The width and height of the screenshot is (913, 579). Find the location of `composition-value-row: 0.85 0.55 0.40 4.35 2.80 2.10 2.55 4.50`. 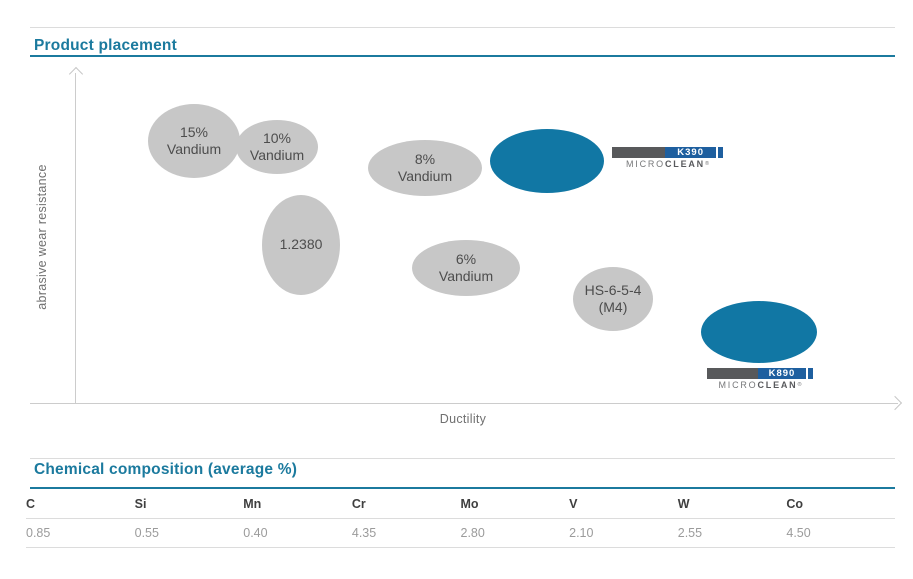

composition-value-row: 0.85 0.55 0.40 4.35 2.80 2.10 2.55 4.50 is located at coordinates (460, 533).